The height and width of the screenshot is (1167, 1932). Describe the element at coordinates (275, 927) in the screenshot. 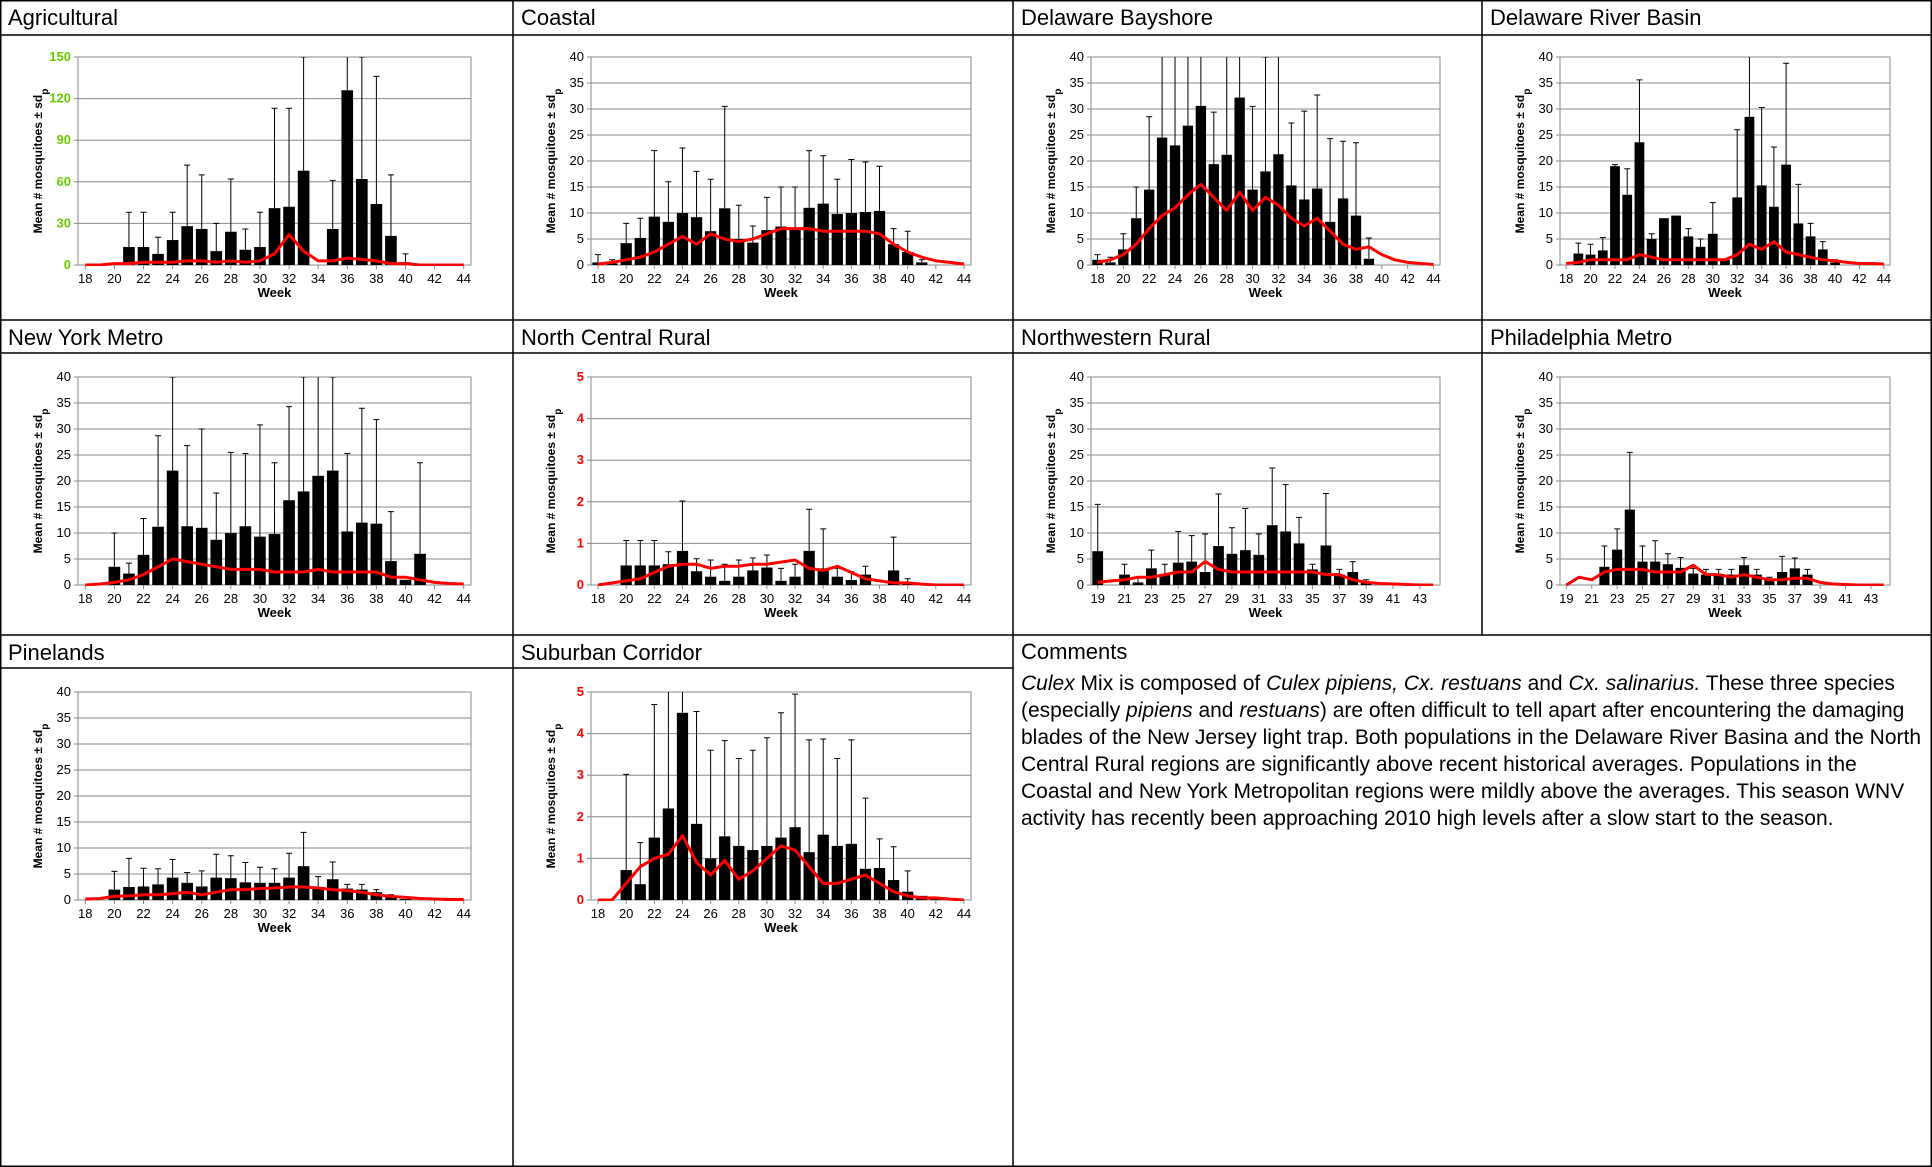

I see `x-axis-label: Week` at that location.